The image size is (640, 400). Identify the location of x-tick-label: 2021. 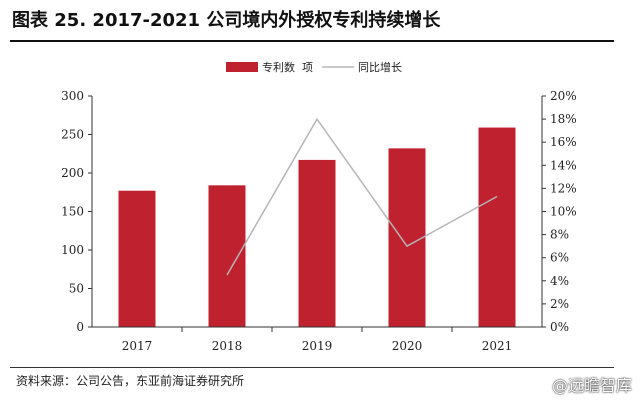
(497, 346).